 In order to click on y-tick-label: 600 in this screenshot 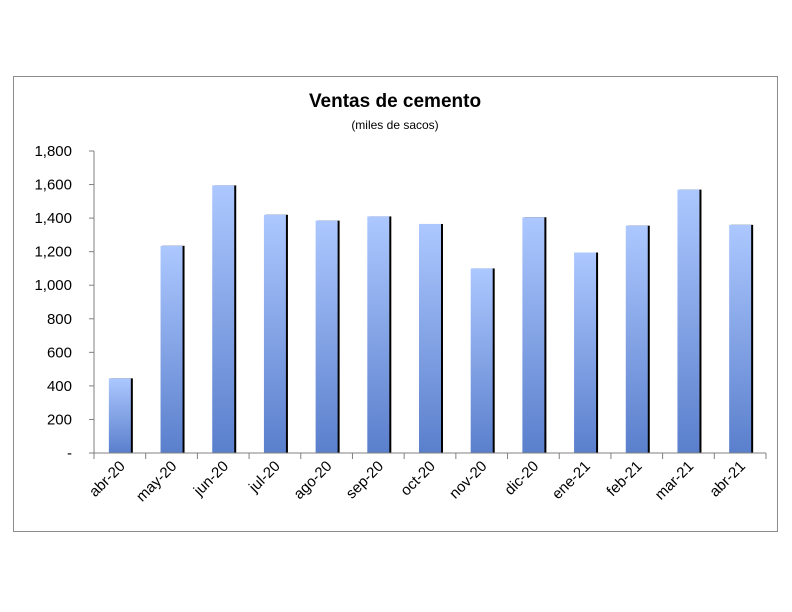, I will do `click(59, 352)`.